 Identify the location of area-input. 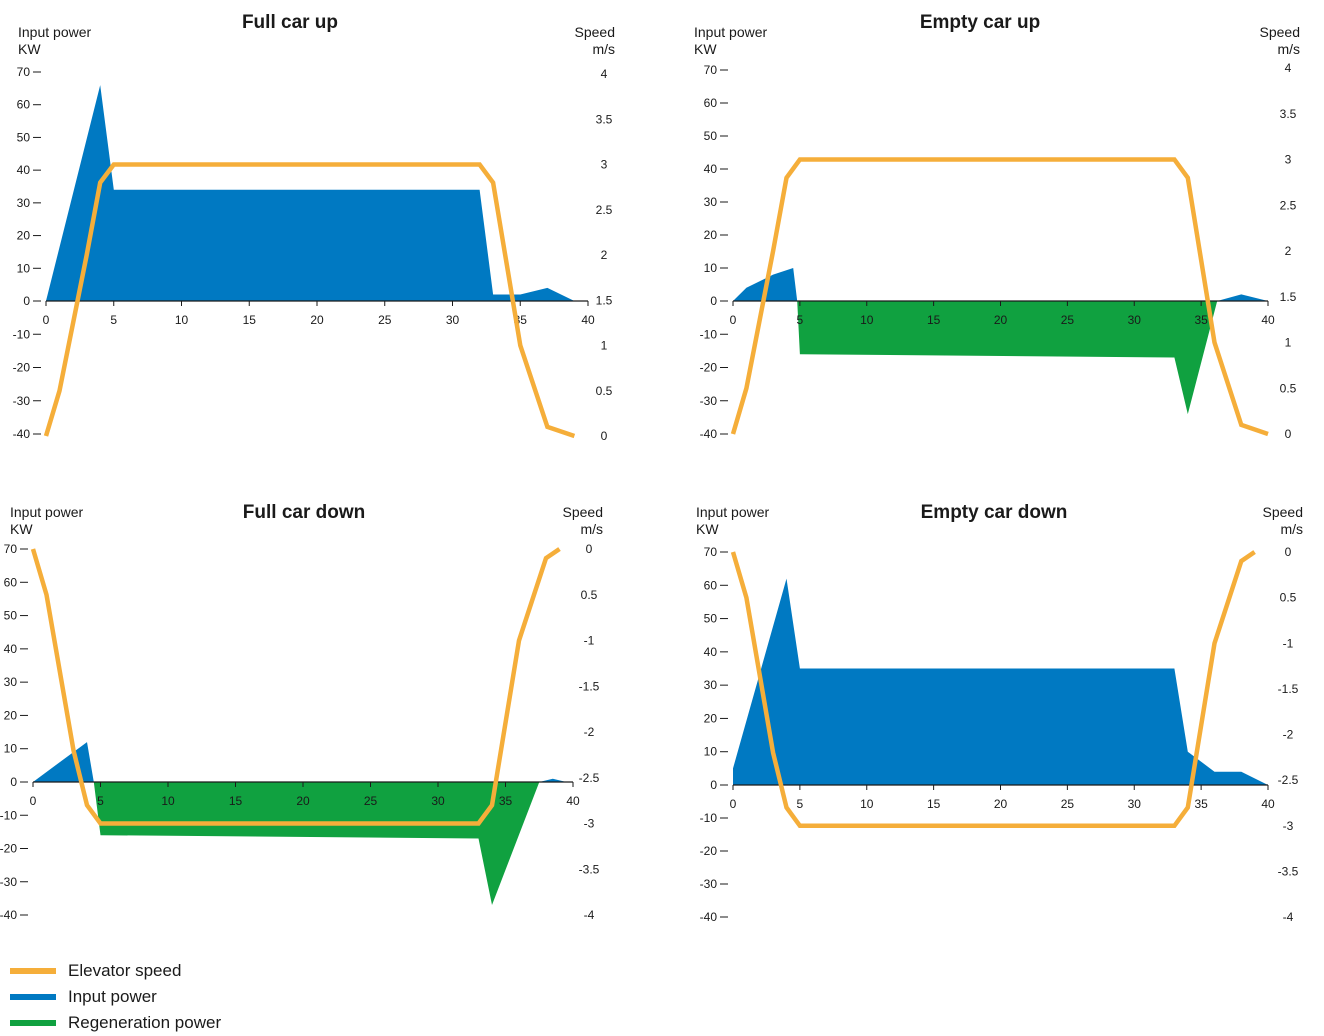
(310, 193).